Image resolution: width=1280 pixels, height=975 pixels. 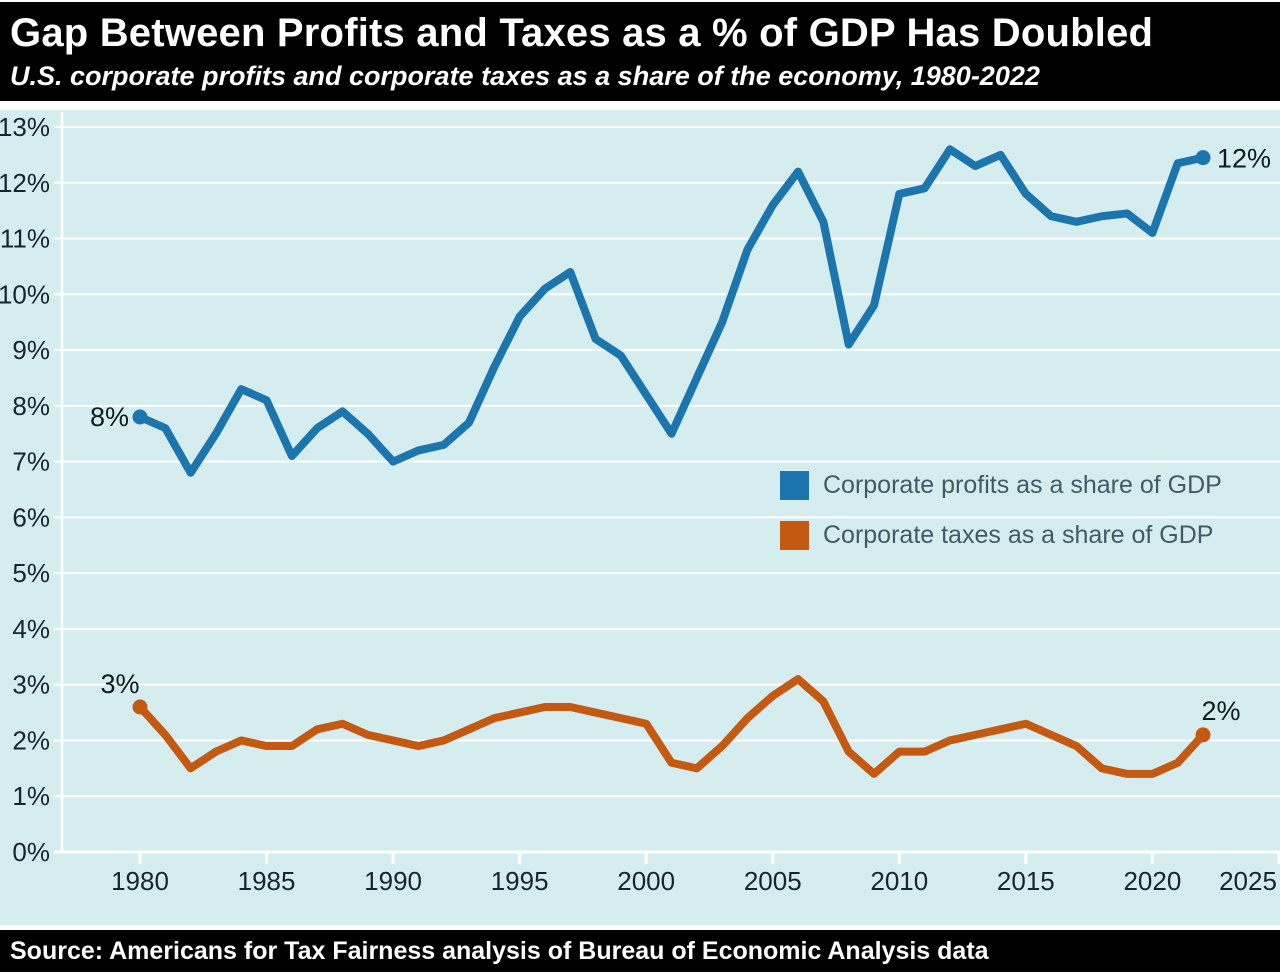 I want to click on taxes-line, so click(x=672, y=726).